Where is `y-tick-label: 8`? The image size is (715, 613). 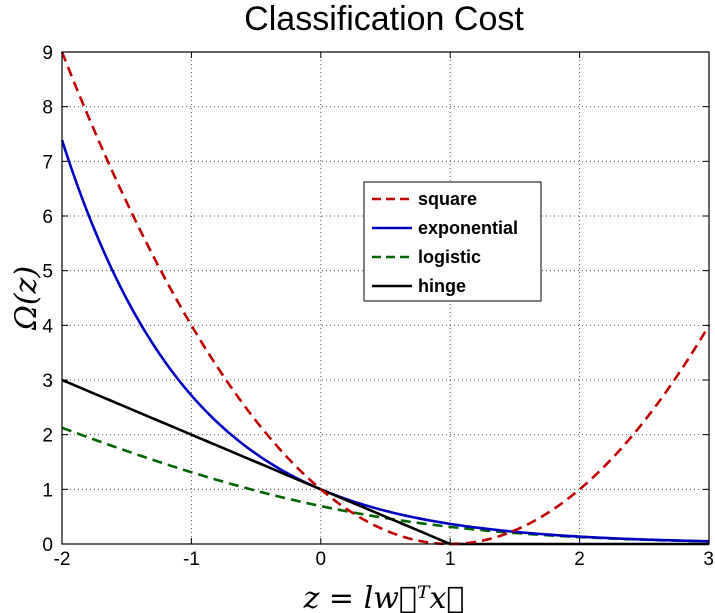 y-tick-label: 8 is located at coordinates (47, 108).